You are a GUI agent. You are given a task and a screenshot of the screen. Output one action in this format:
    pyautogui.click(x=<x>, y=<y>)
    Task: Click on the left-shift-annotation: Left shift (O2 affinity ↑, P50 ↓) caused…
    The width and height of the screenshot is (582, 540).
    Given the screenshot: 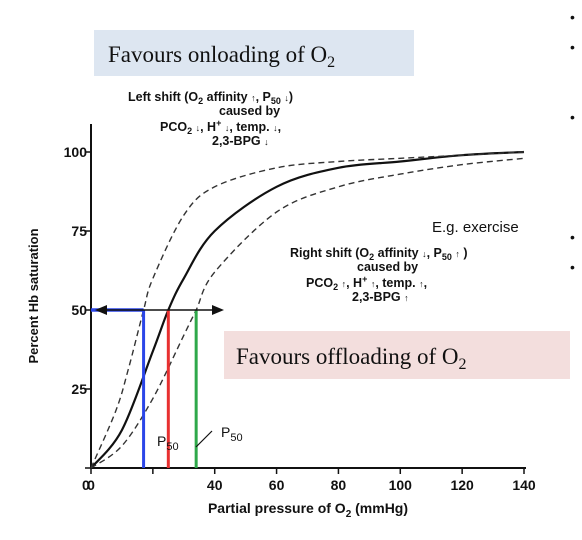 What is the action you would take?
    pyautogui.click(x=210, y=119)
    